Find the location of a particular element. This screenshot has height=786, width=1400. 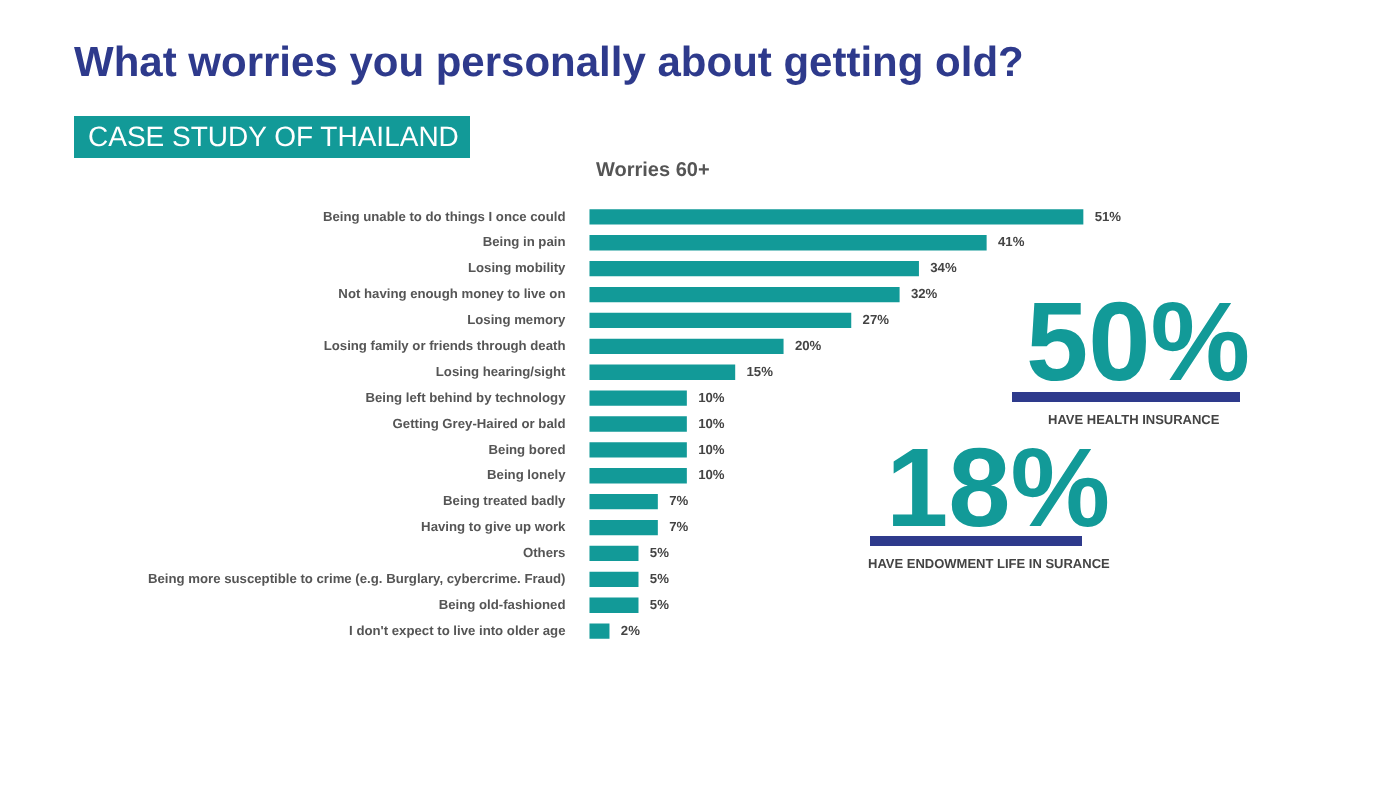

chart-title: What worries you personally about getting old? is located at coordinates (549, 64).